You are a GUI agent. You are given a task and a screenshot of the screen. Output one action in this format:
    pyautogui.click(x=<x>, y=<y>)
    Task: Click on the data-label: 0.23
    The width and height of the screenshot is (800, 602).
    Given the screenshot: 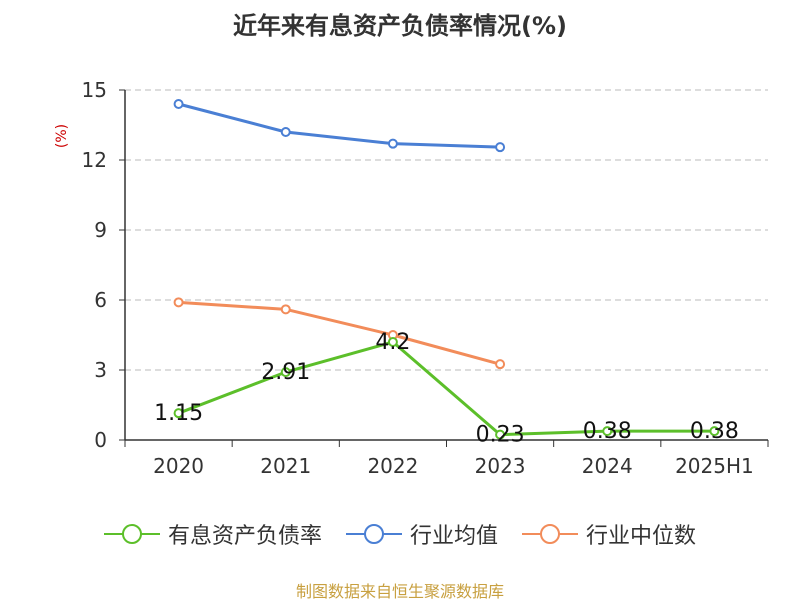 What is the action you would take?
    pyautogui.click(x=500, y=435)
    